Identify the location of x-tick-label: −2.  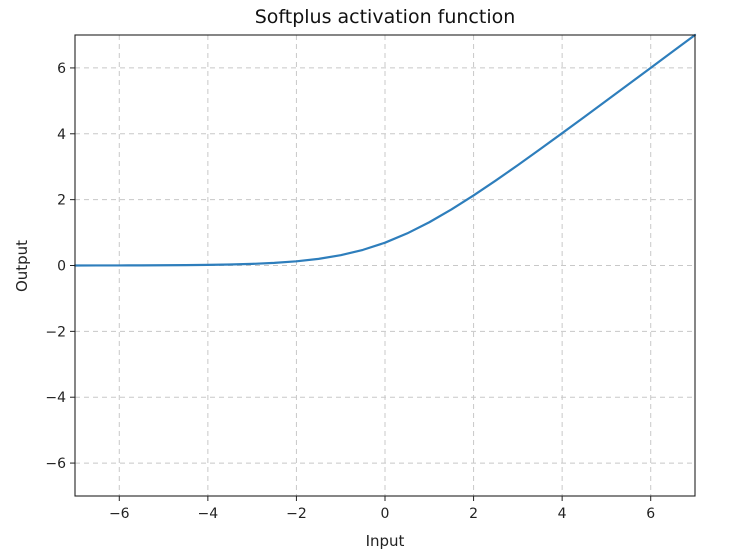
(296, 514).